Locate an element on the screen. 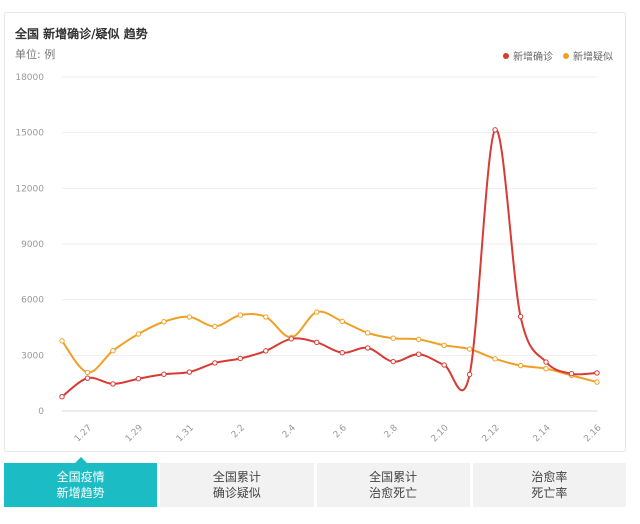 This screenshot has height=524, width=640. y-tick-label: 9000 is located at coordinates (32, 245).